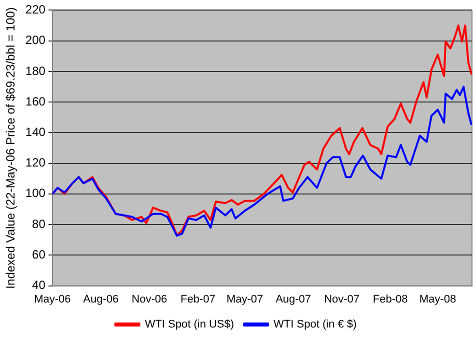 Image resolution: width=476 pixels, height=340 pixels. I want to click on y-tick-label: 180, so click(35, 71).